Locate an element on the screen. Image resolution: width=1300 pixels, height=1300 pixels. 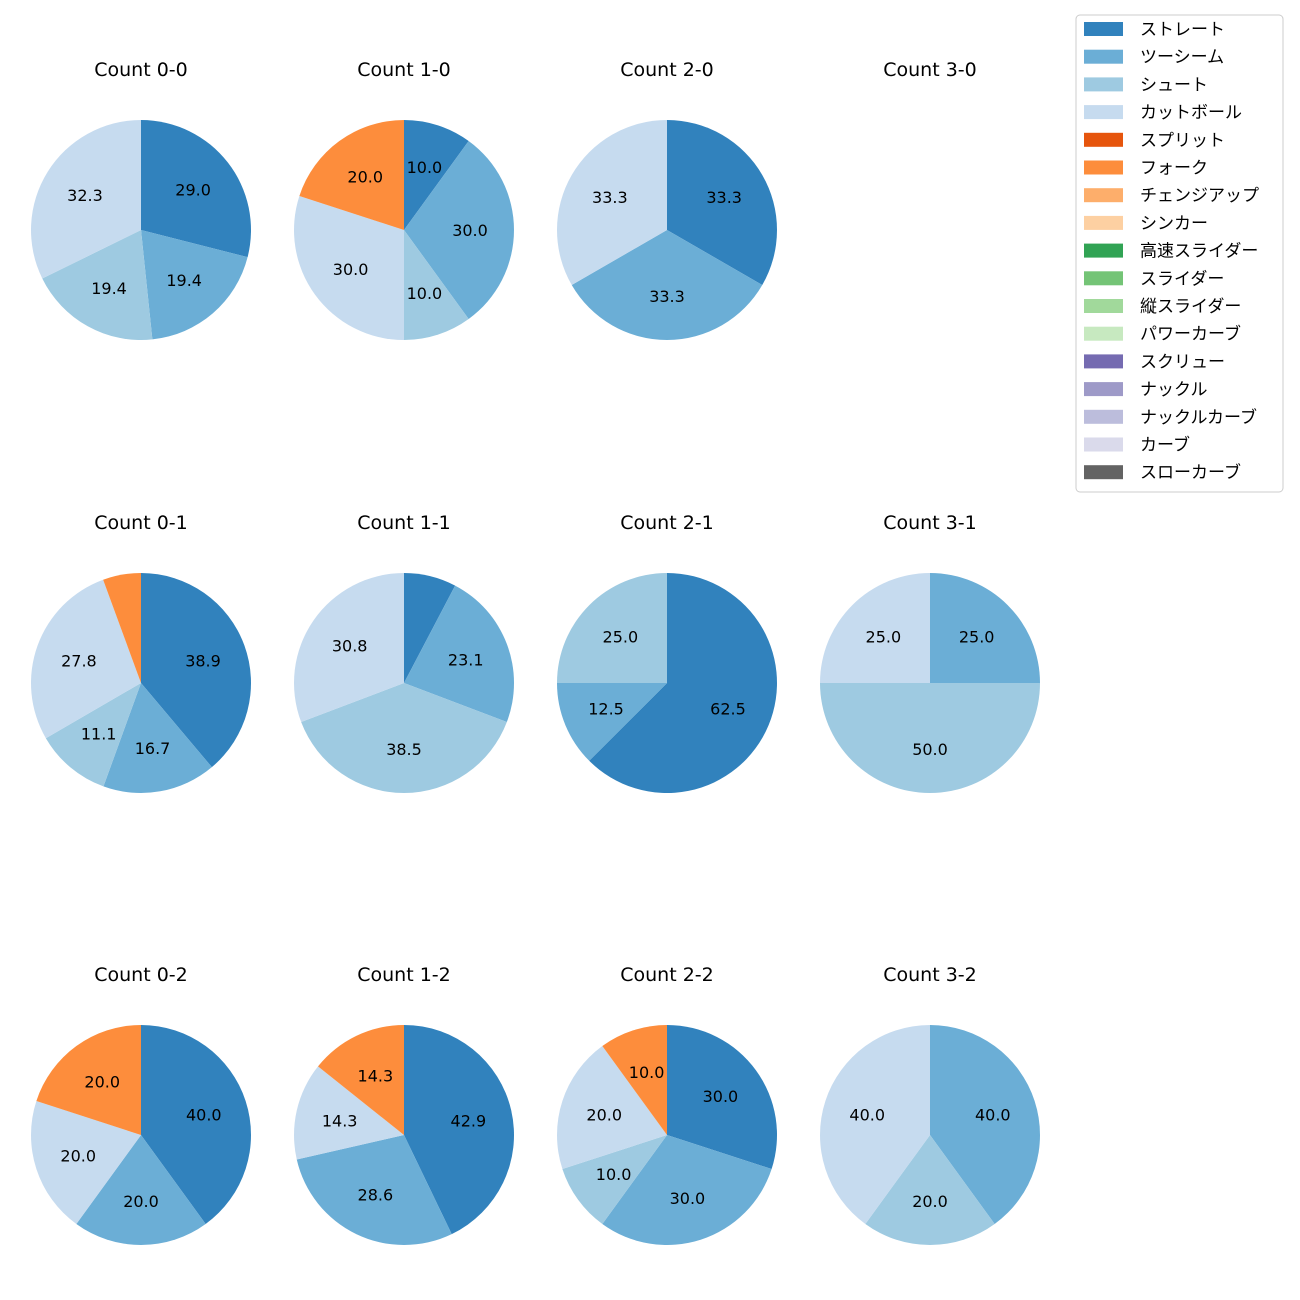
pie-title: Count 0-0 is located at coordinates (141, 70).